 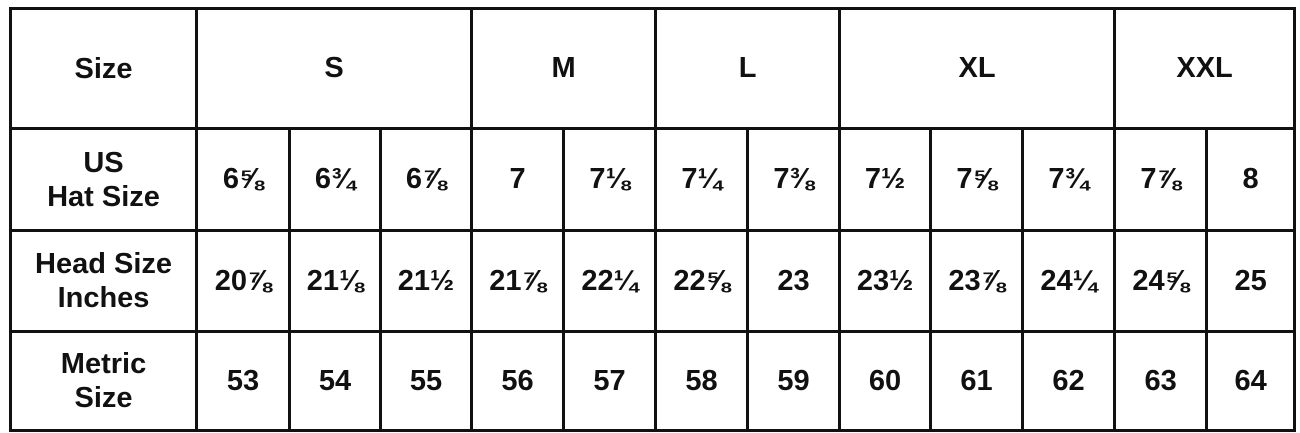 I want to click on table-cell: 21½, so click(x=426, y=281).